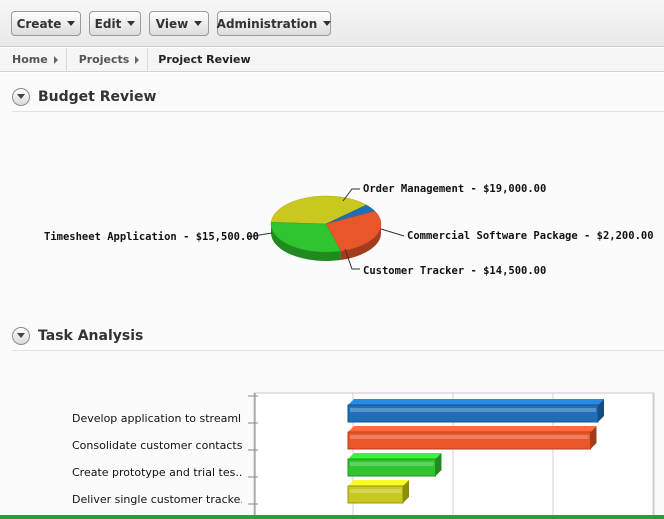  I want to click on edit-menu-button: Edit, so click(115, 23).